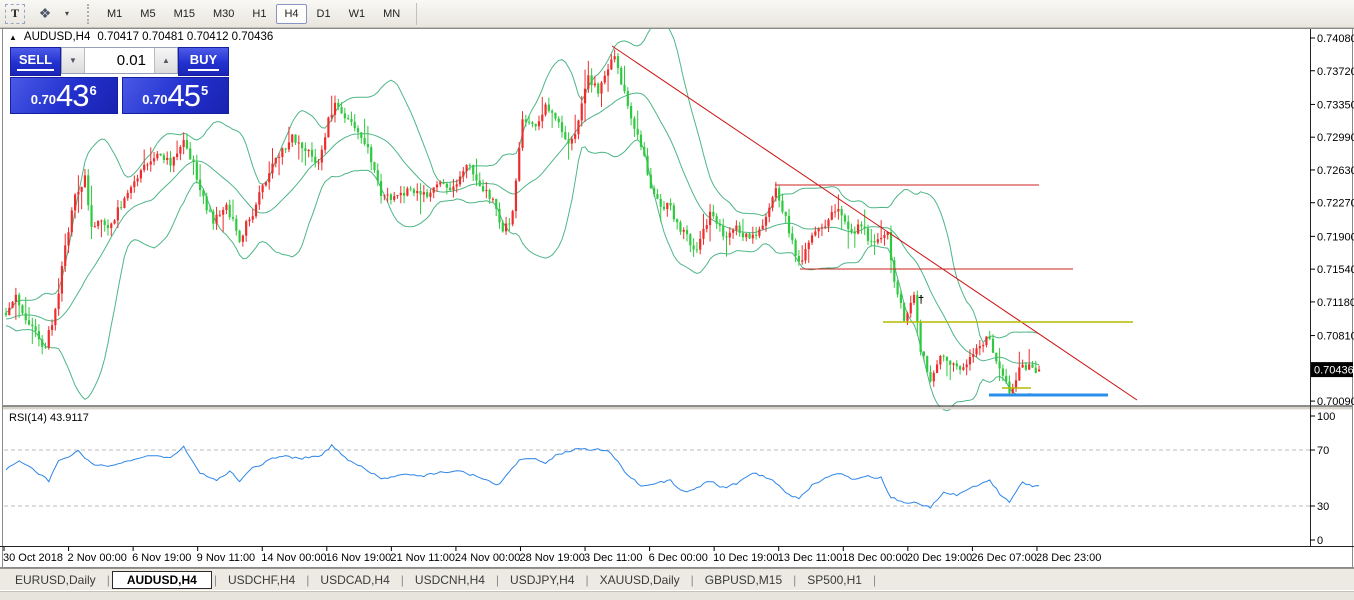  I want to click on time-axis-label: 16 Nov 19:00, so click(358, 558).